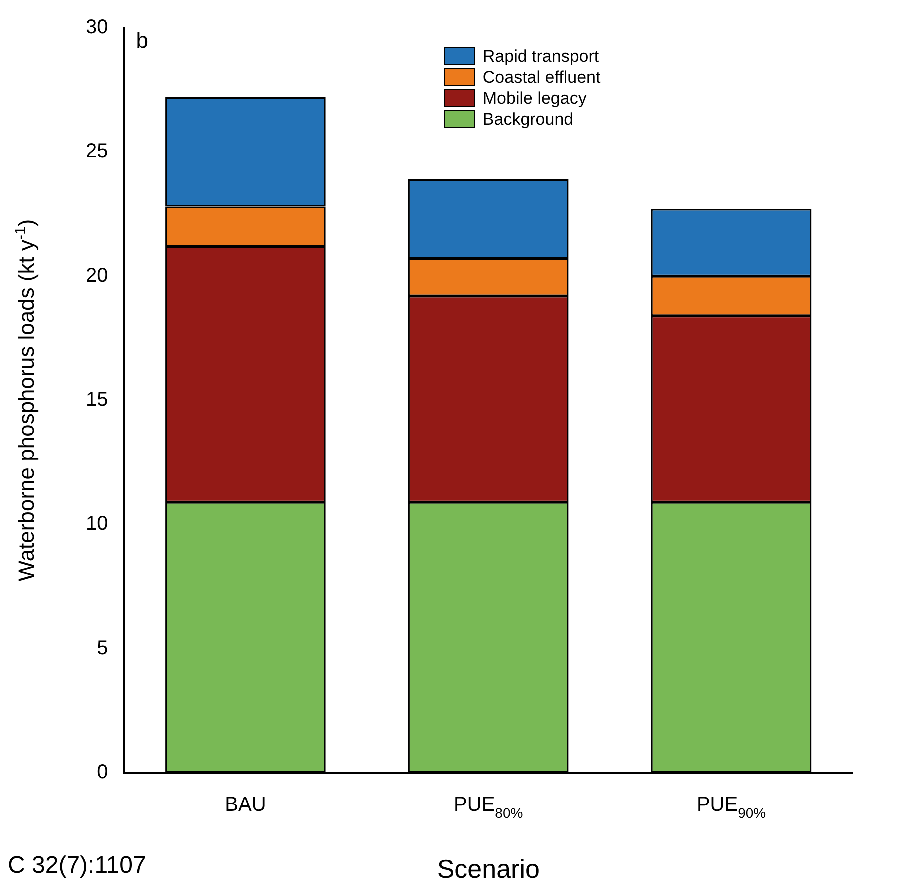 The height and width of the screenshot is (895, 897). I want to click on y-tick-label: 10, so click(97, 524).